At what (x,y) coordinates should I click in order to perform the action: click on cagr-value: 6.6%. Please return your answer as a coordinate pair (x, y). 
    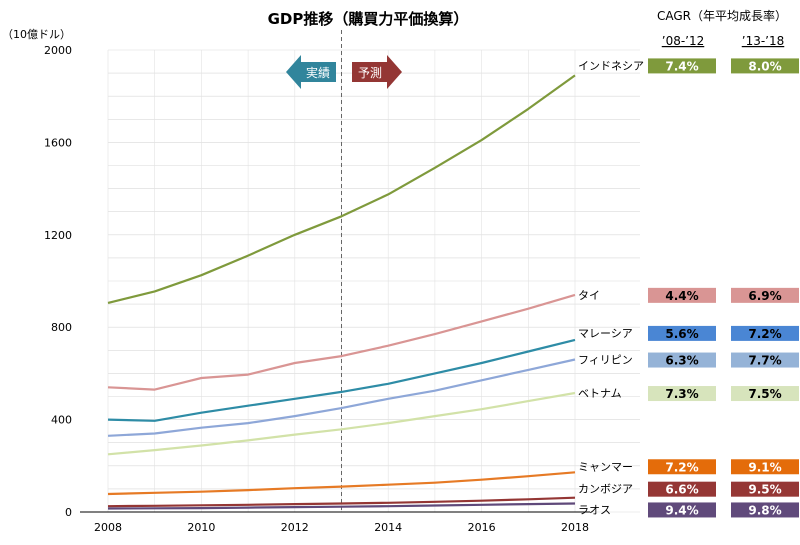
    Looking at the image, I should click on (681, 490).